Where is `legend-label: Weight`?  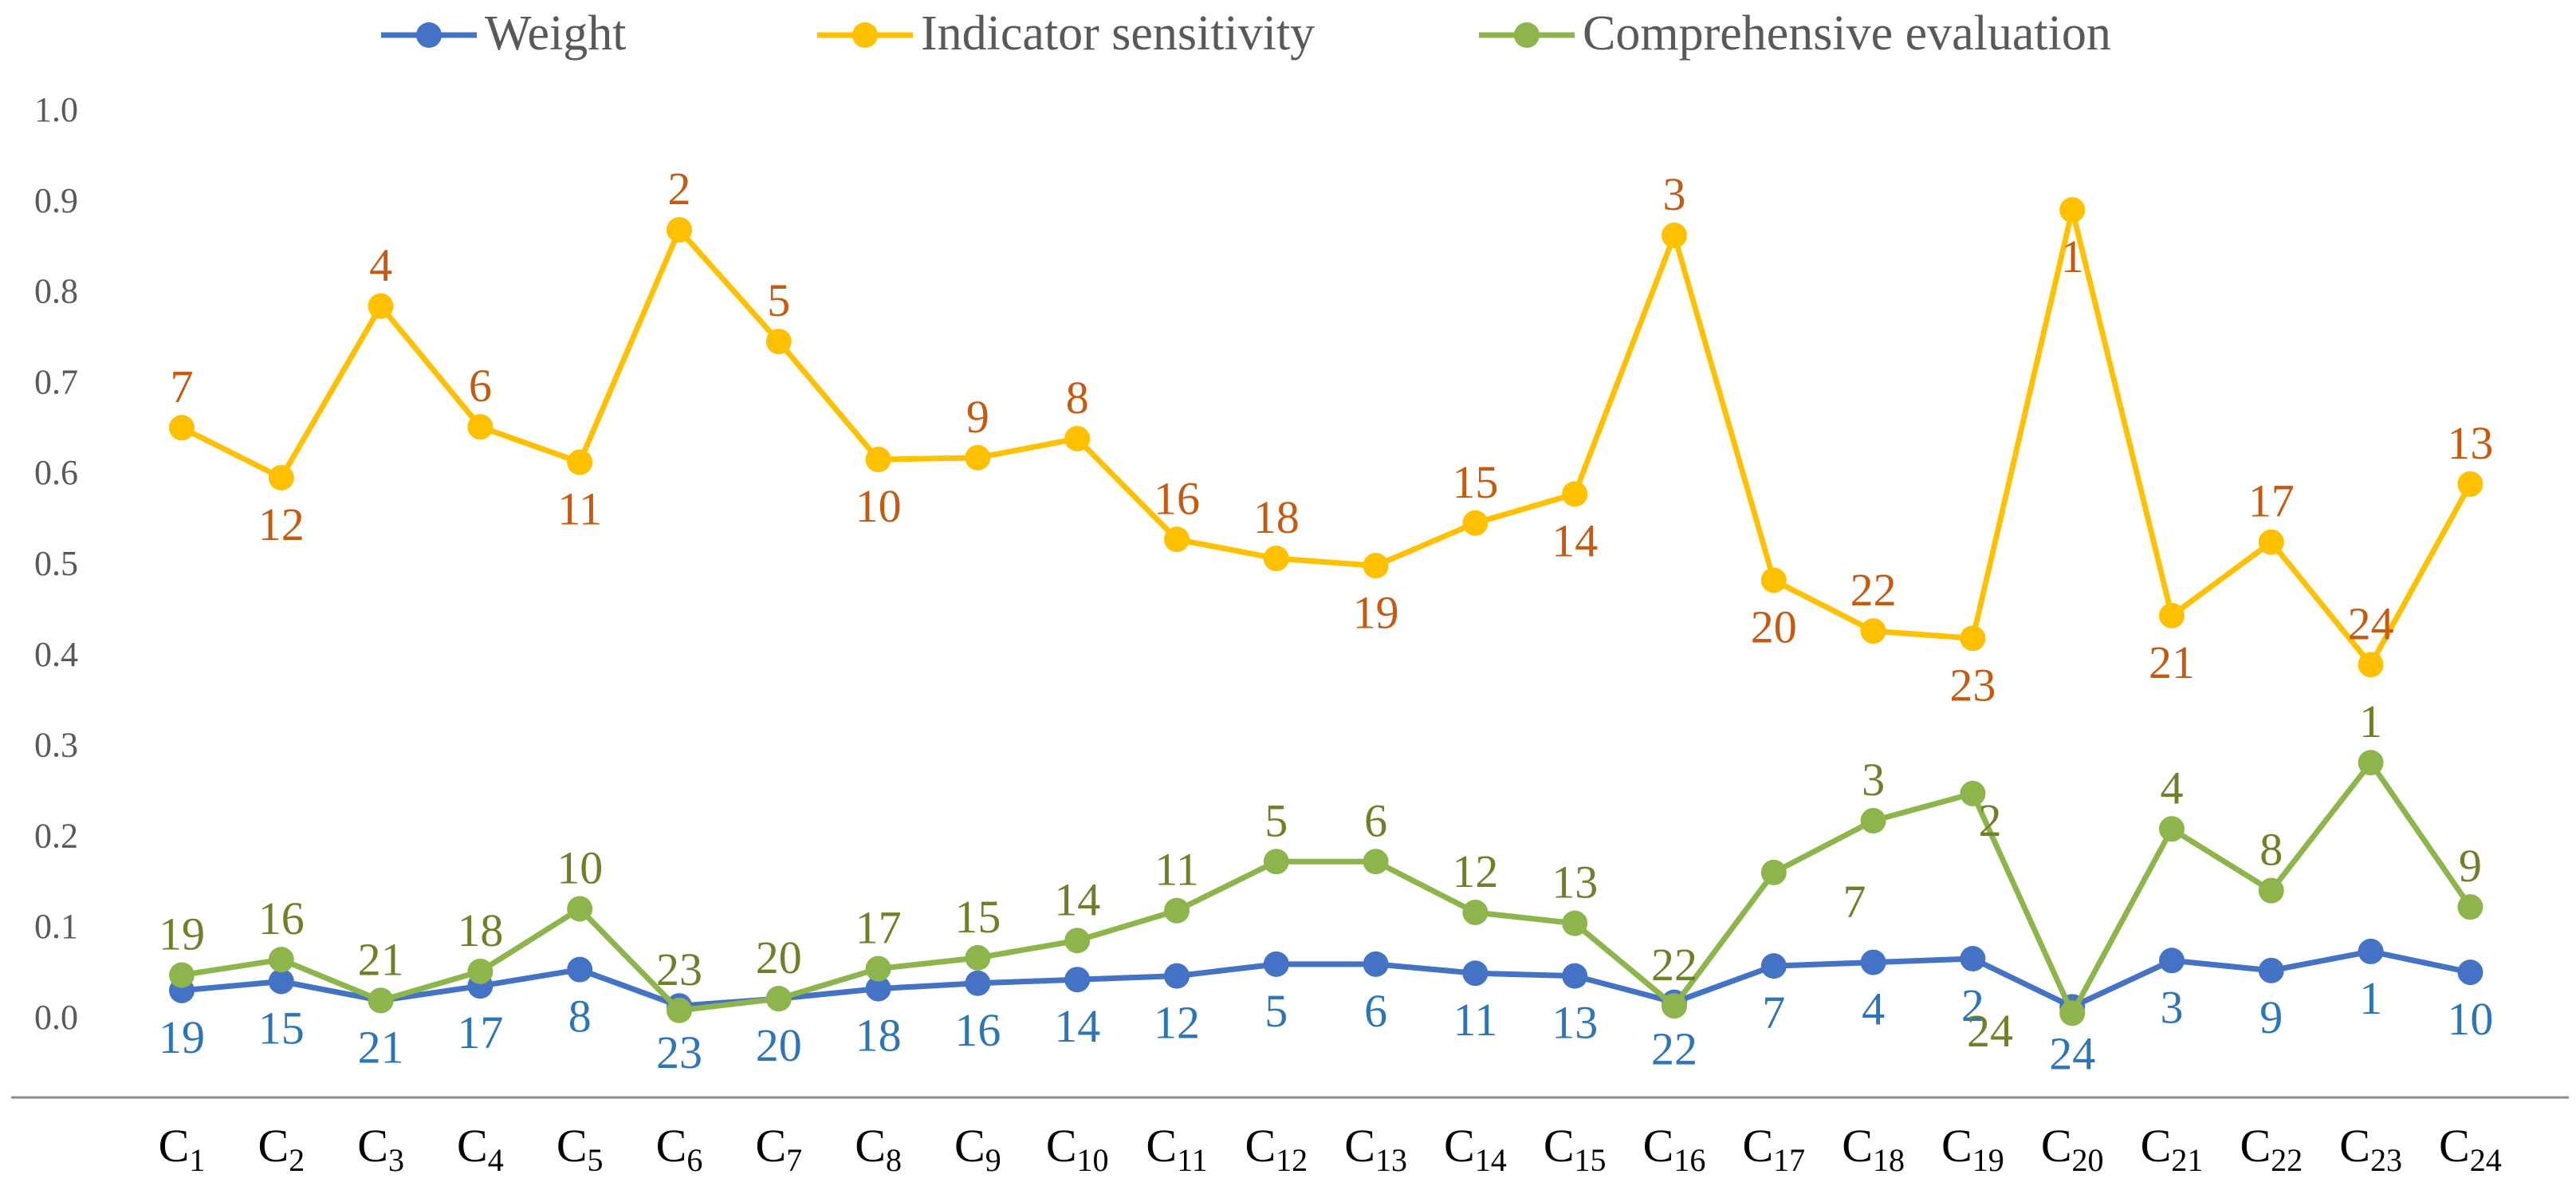 legend-label: Weight is located at coordinates (556, 33).